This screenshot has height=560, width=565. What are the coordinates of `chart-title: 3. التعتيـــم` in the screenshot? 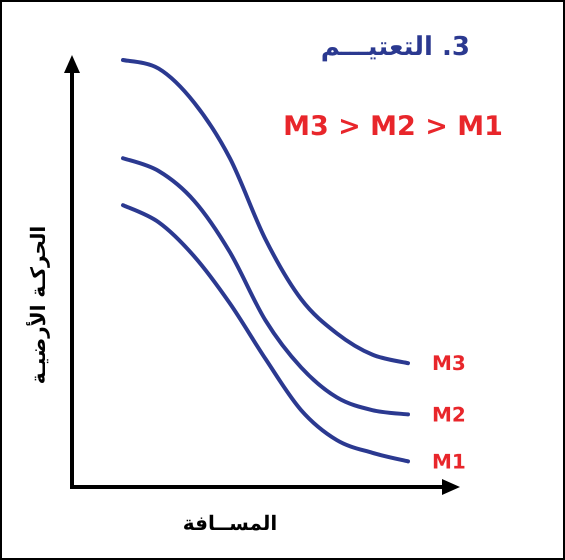 It's located at (395, 47).